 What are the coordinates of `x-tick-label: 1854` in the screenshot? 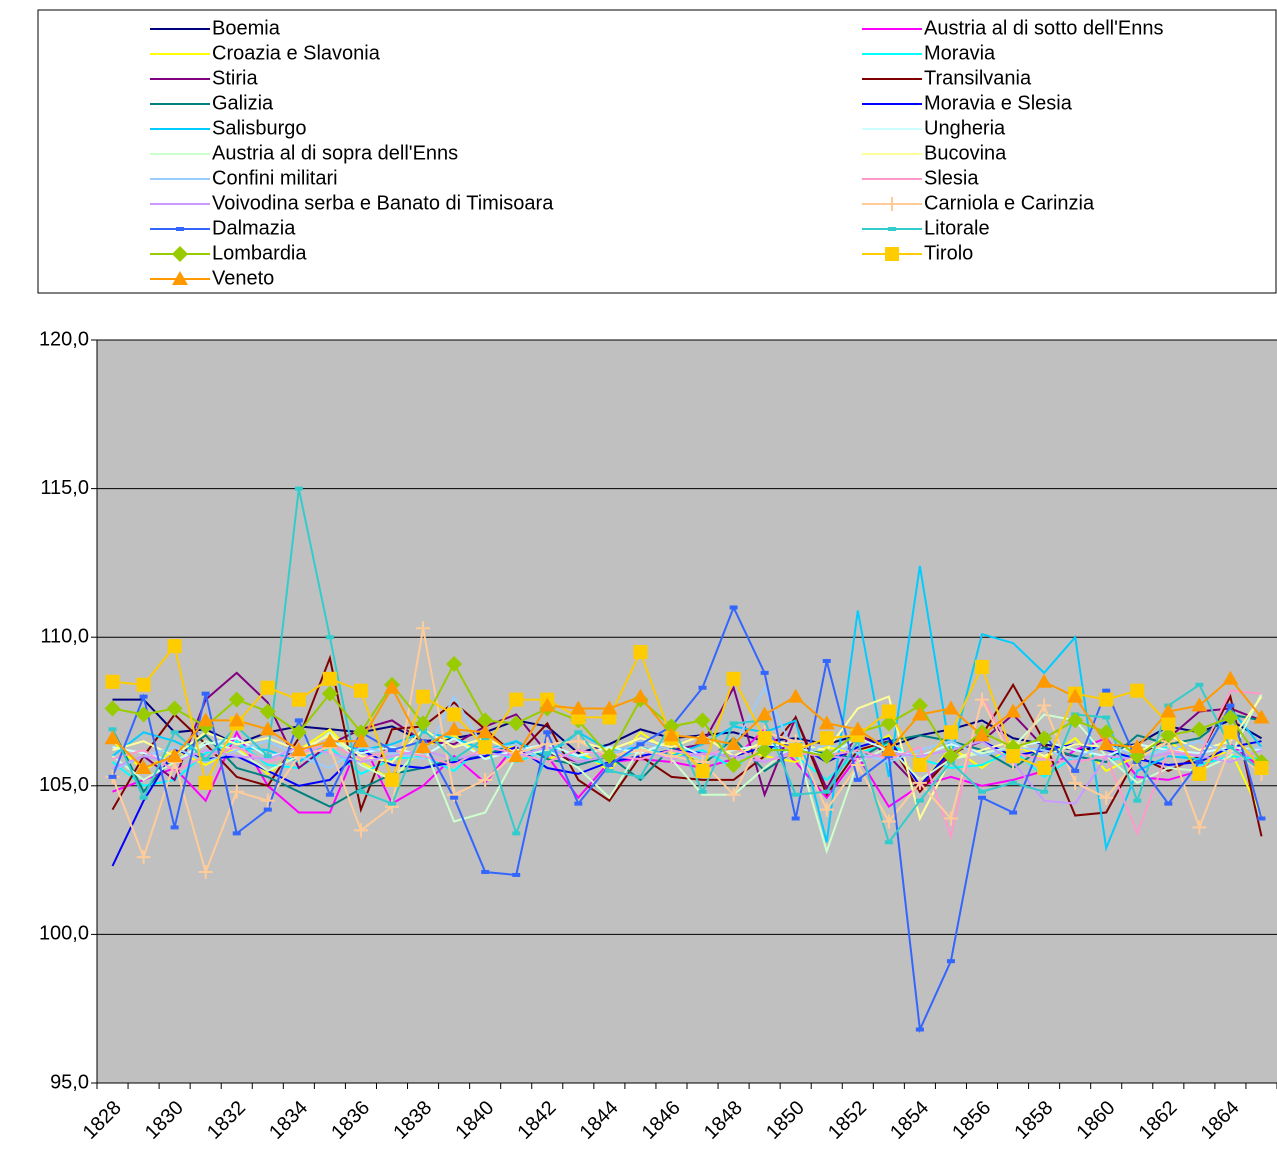 It's located at (909, 1120).